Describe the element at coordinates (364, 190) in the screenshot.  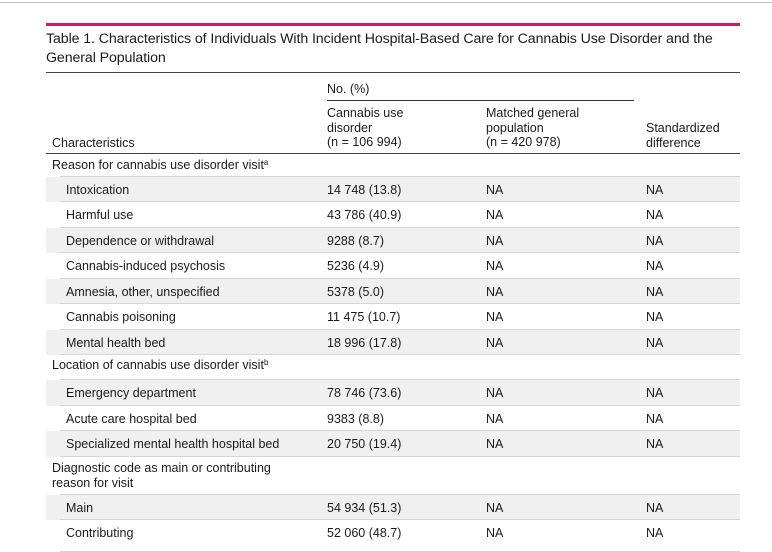
I see `cannabis-value: 14 748 (13.8)` at that location.